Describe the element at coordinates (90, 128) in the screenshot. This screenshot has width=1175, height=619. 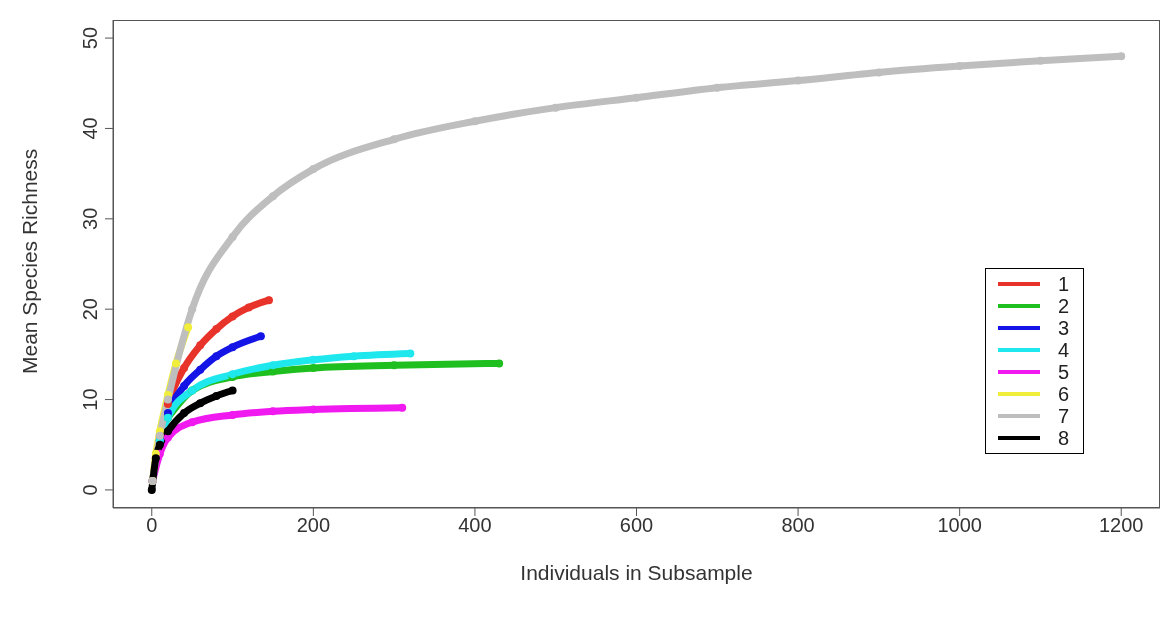
I see `y-tick-label: 40` at that location.